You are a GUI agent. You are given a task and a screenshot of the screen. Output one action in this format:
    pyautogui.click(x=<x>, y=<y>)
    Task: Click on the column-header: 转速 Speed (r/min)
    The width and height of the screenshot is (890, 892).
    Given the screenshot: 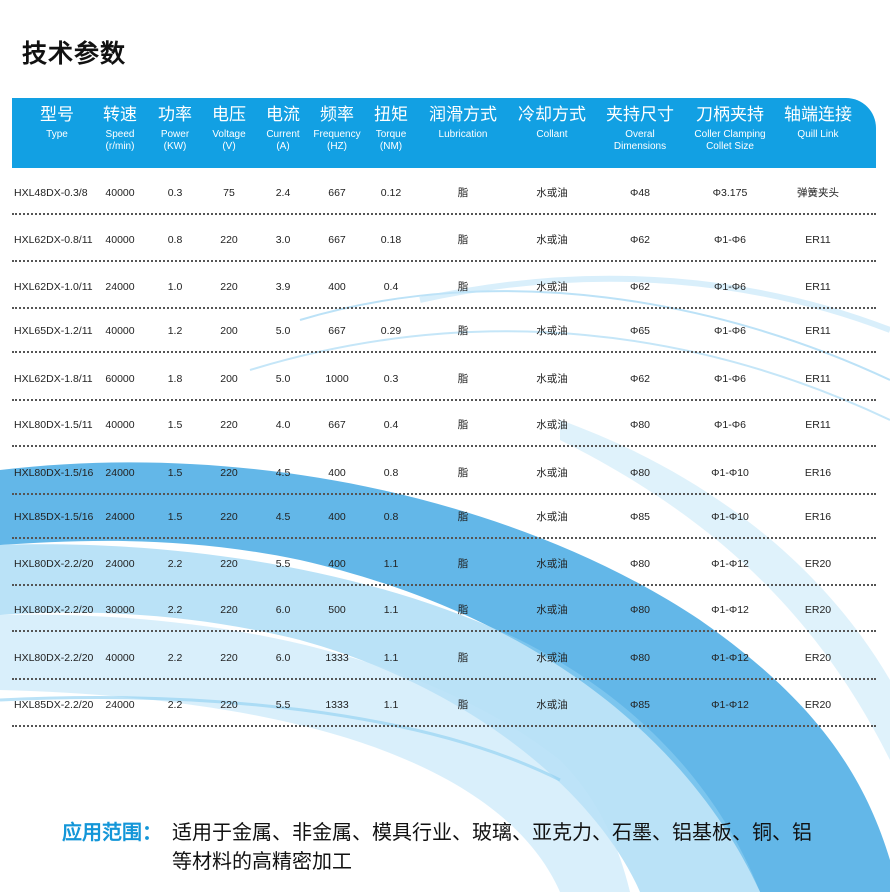 What is the action you would take?
    pyautogui.click(x=120, y=128)
    